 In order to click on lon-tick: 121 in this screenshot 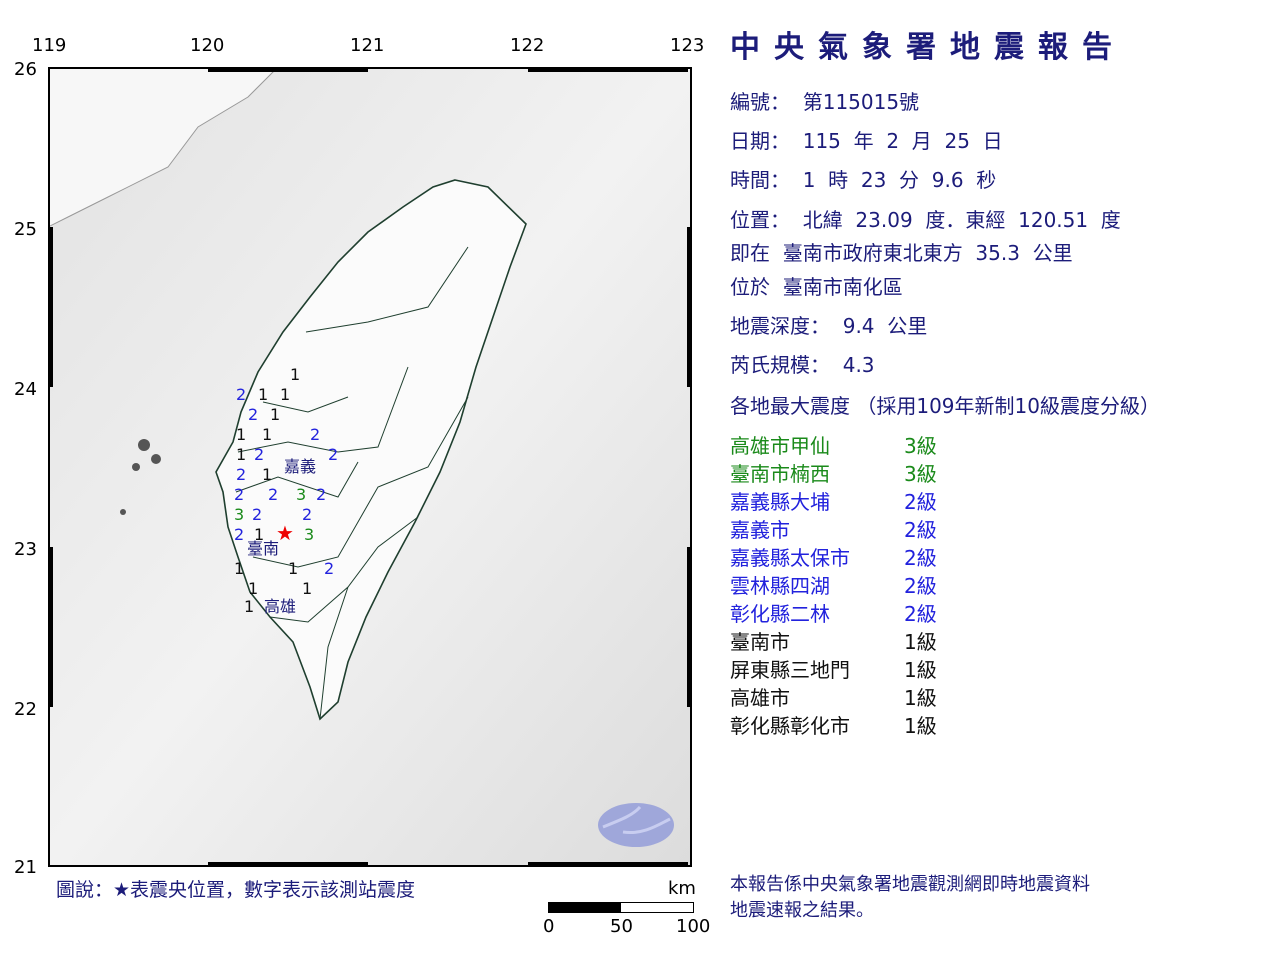, I will do `click(367, 45)`.